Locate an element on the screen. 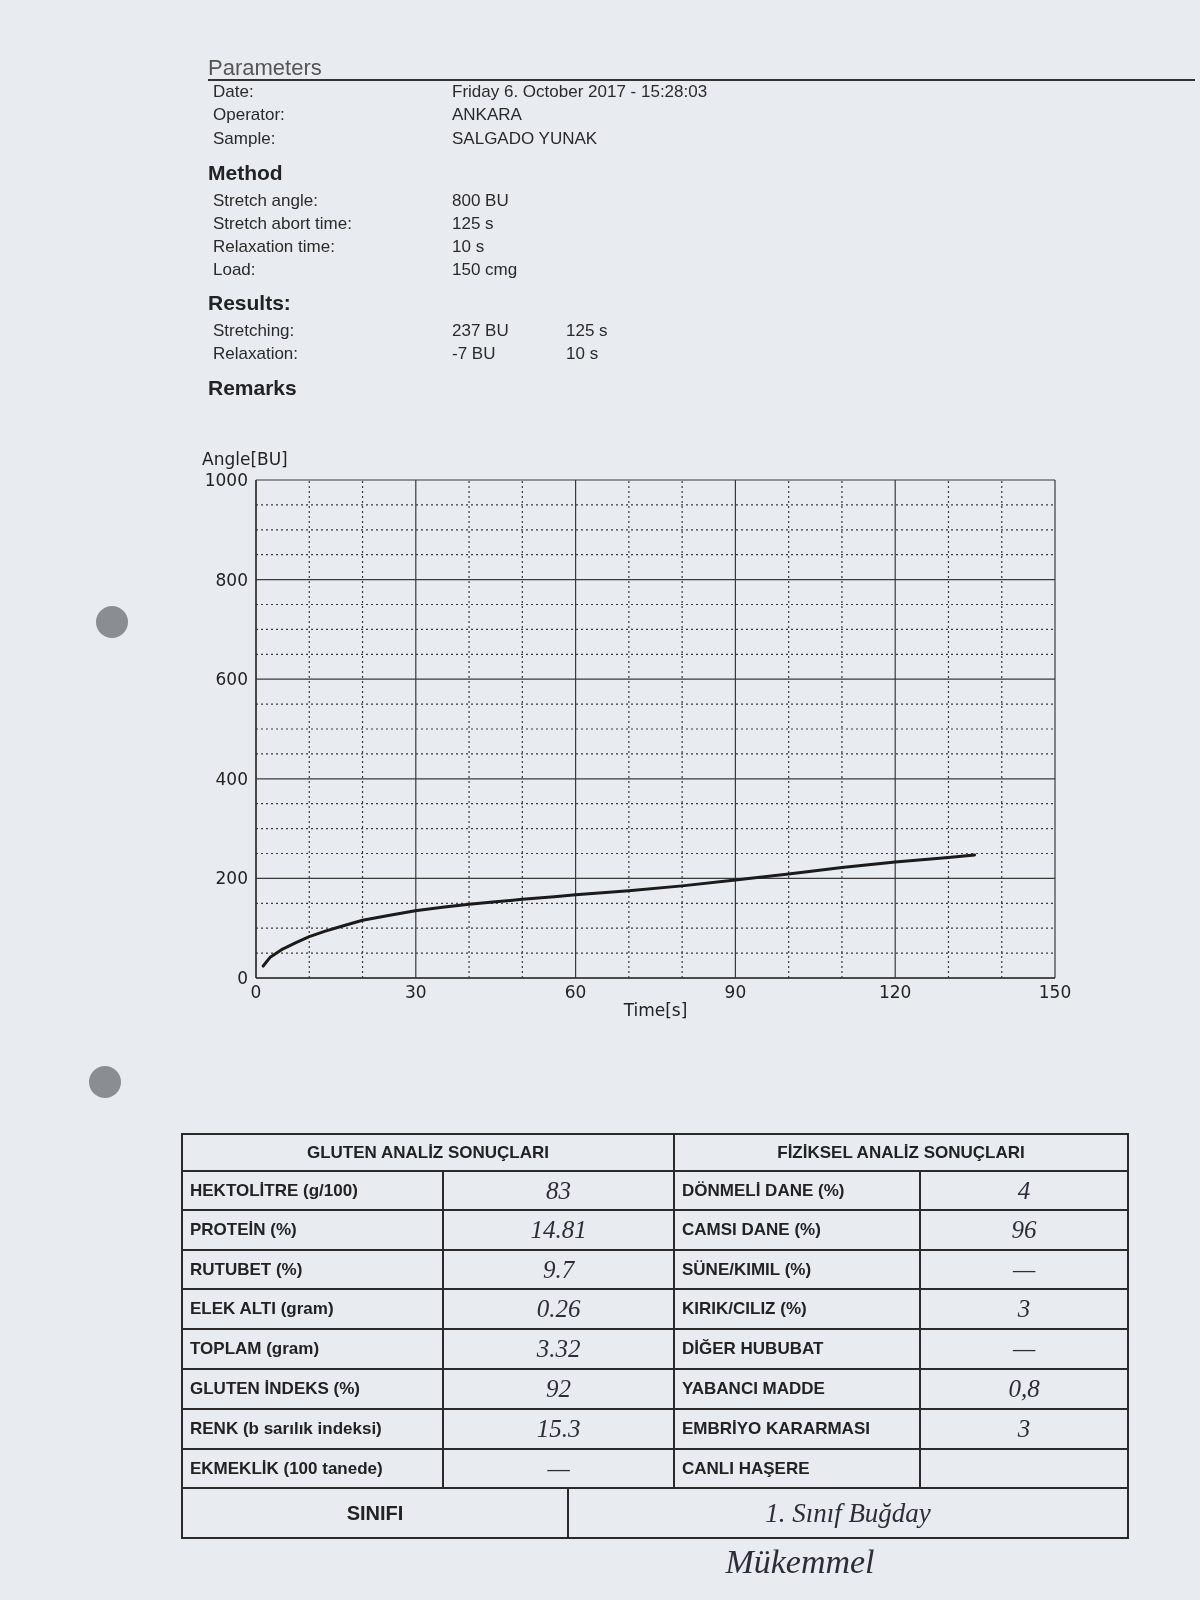 Image resolution: width=1200 pixels, height=1600 pixels. x-axis-title: Time[s] is located at coordinates (655, 1010).